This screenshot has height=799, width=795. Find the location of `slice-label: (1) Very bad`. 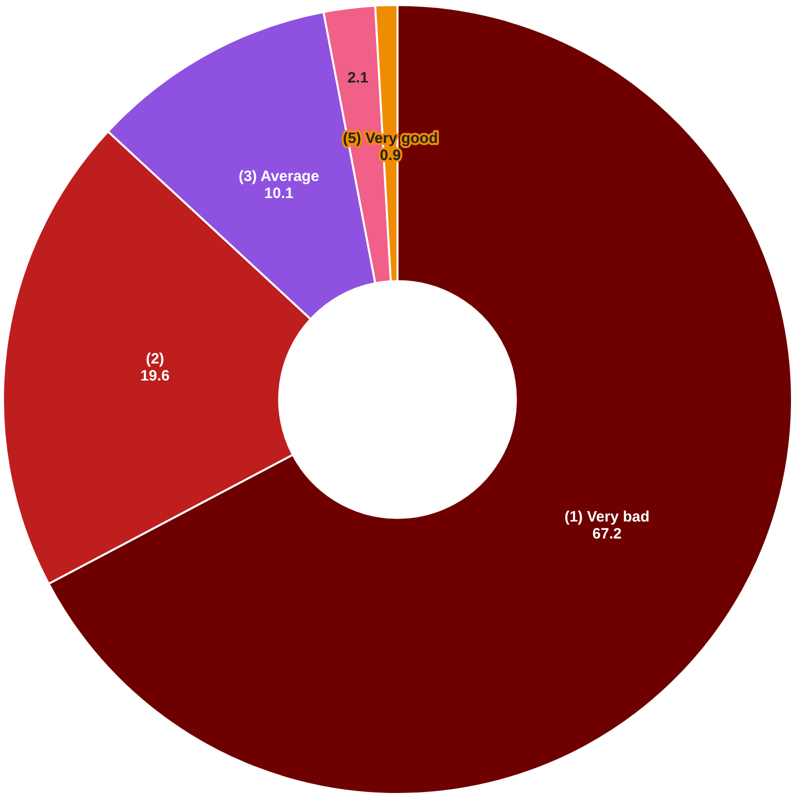

slice-label: (1) Very bad is located at coordinates (607, 517).